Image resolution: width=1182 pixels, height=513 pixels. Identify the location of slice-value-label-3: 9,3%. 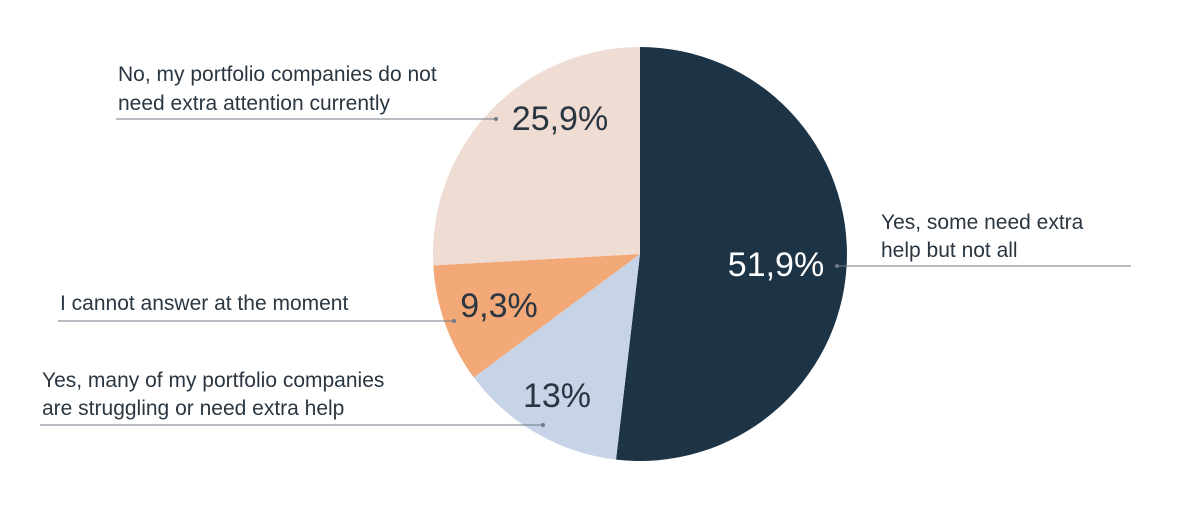
(499, 306).